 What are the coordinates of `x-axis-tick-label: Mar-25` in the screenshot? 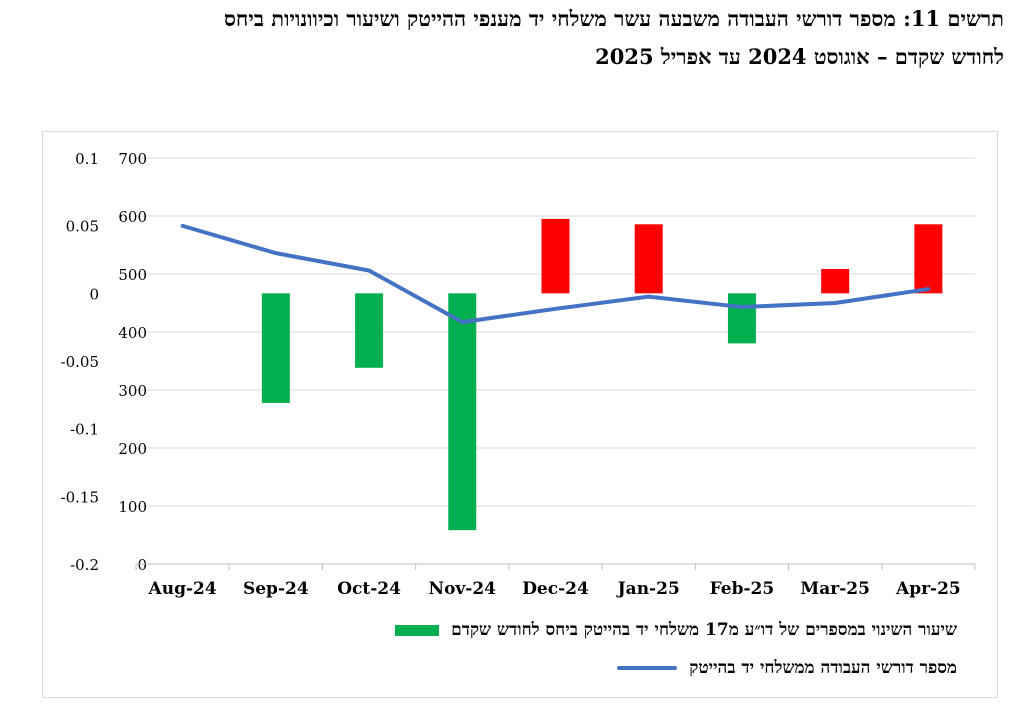 It's located at (835, 589).